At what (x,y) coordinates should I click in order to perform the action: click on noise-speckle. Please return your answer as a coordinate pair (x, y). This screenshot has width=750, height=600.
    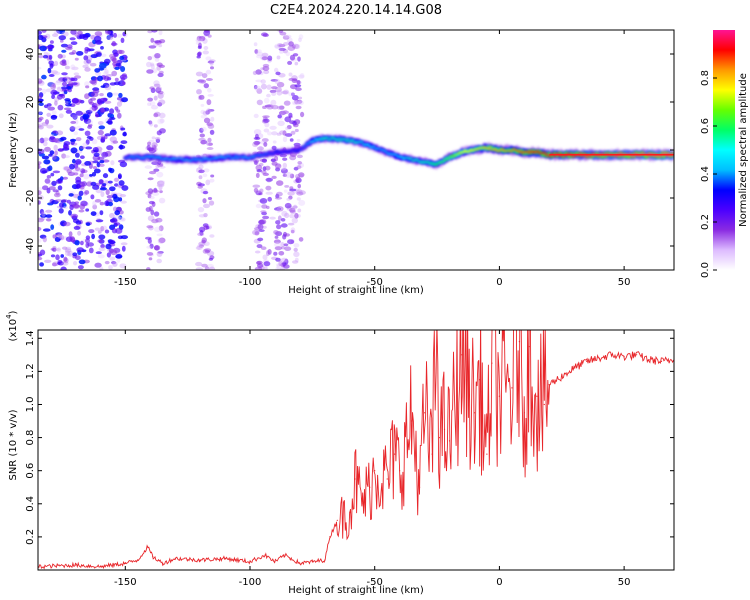
    Looking at the image, I should click on (172, 150).